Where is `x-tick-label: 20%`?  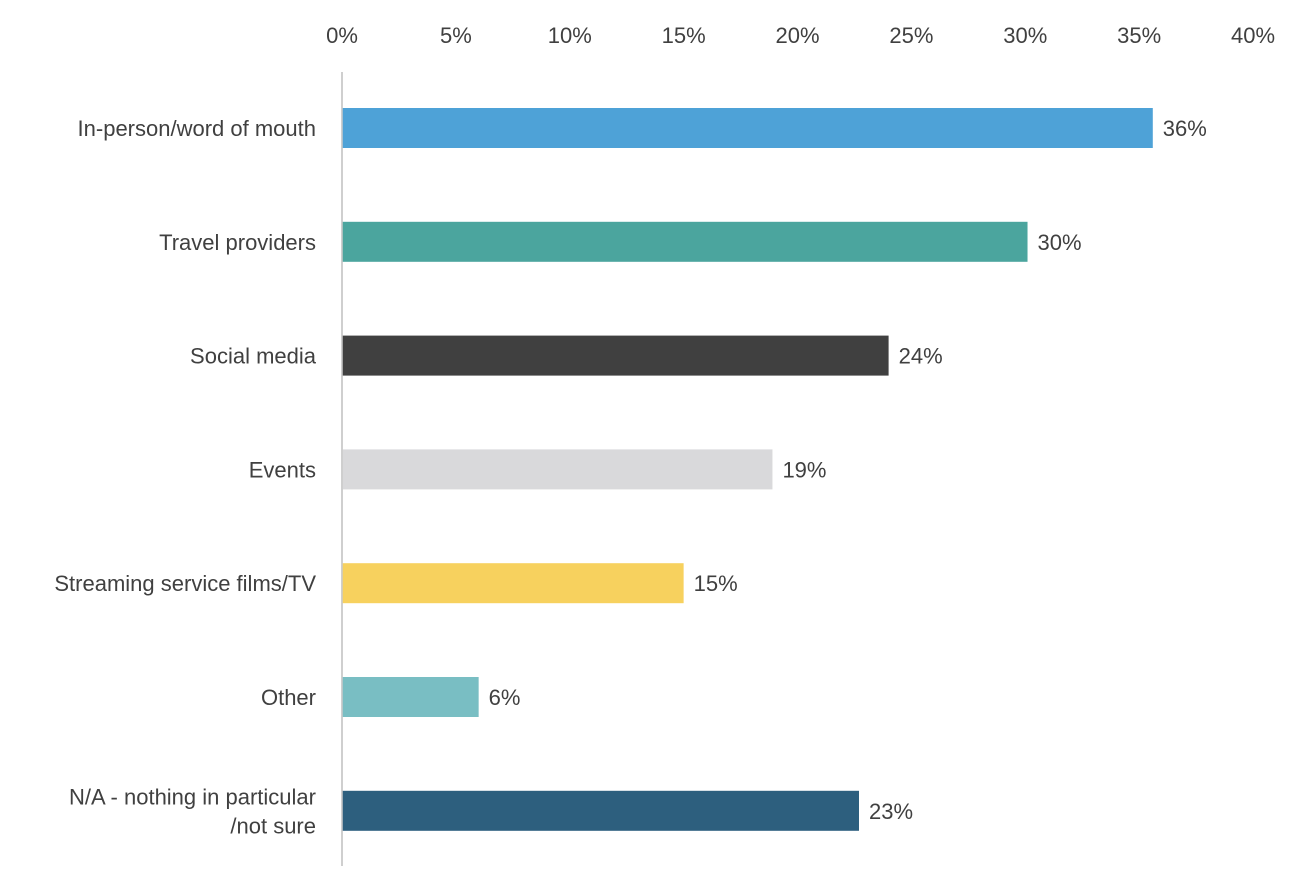
x-tick-label: 20% is located at coordinates (797, 35).